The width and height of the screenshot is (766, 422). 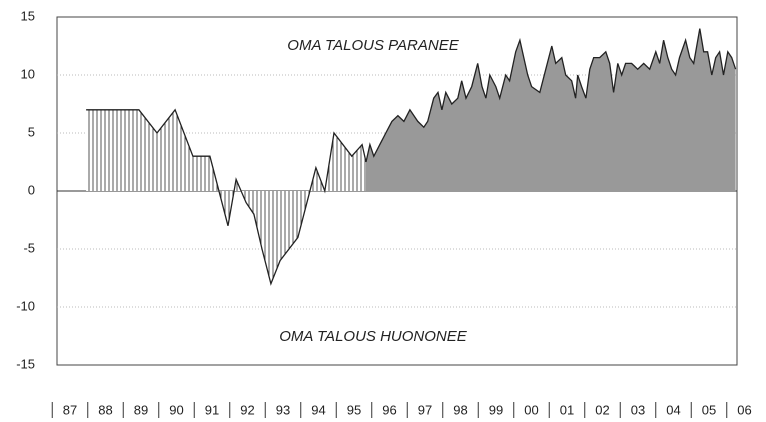 What do you see at coordinates (354, 409) in the screenshot?
I see `x-tick-label: 95` at bounding box center [354, 409].